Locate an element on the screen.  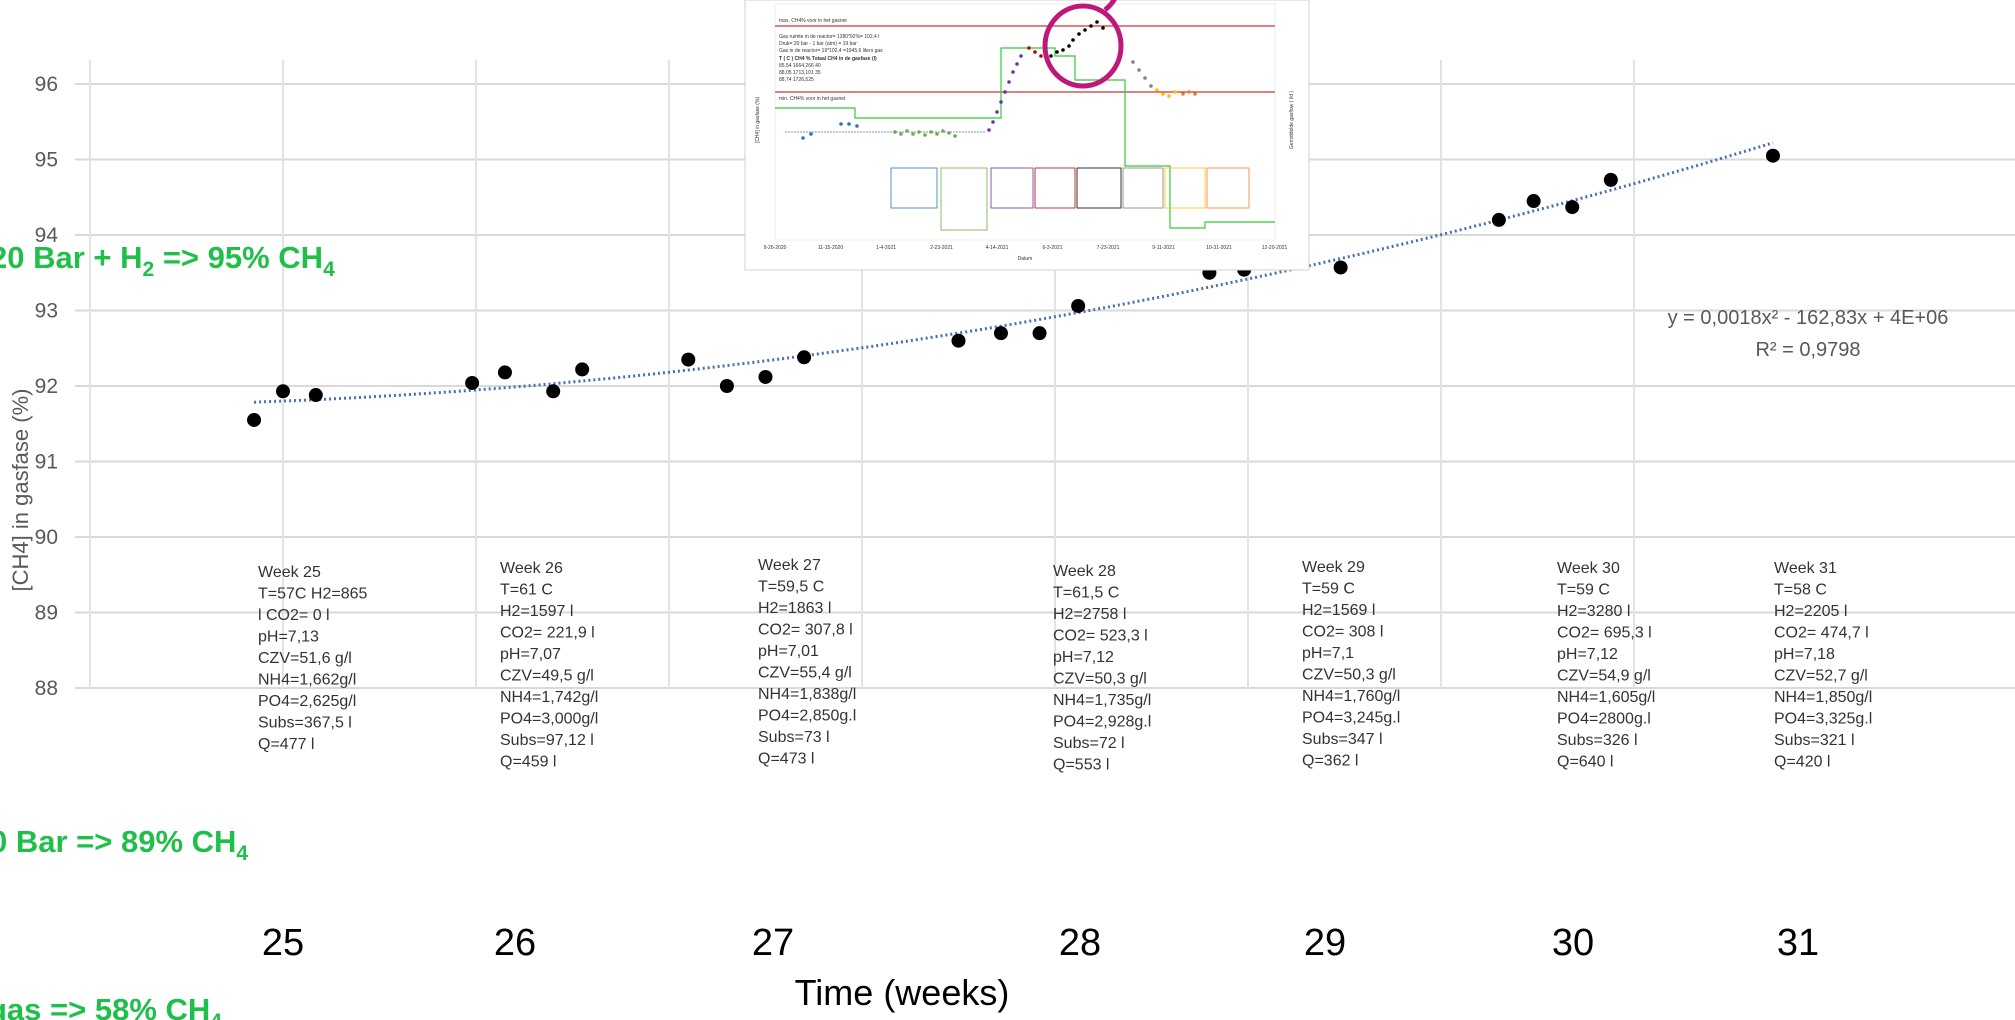
week-line: CZV=50,3 g/l is located at coordinates (1100, 679).